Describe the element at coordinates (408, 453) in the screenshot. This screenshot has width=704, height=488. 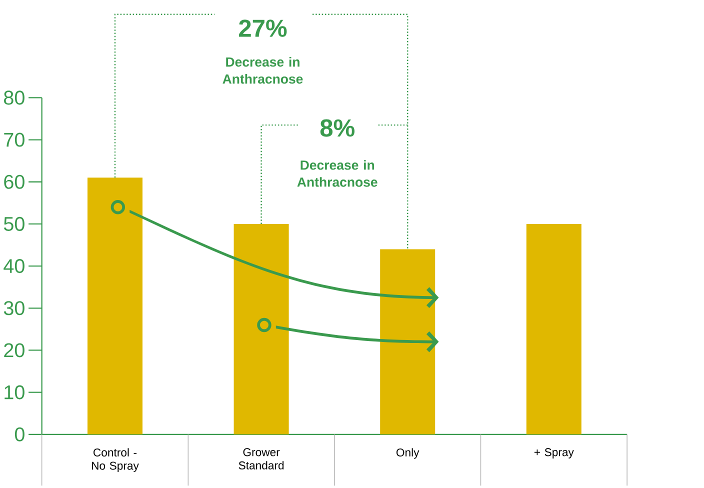
I see `x-tick-label: Only` at that location.